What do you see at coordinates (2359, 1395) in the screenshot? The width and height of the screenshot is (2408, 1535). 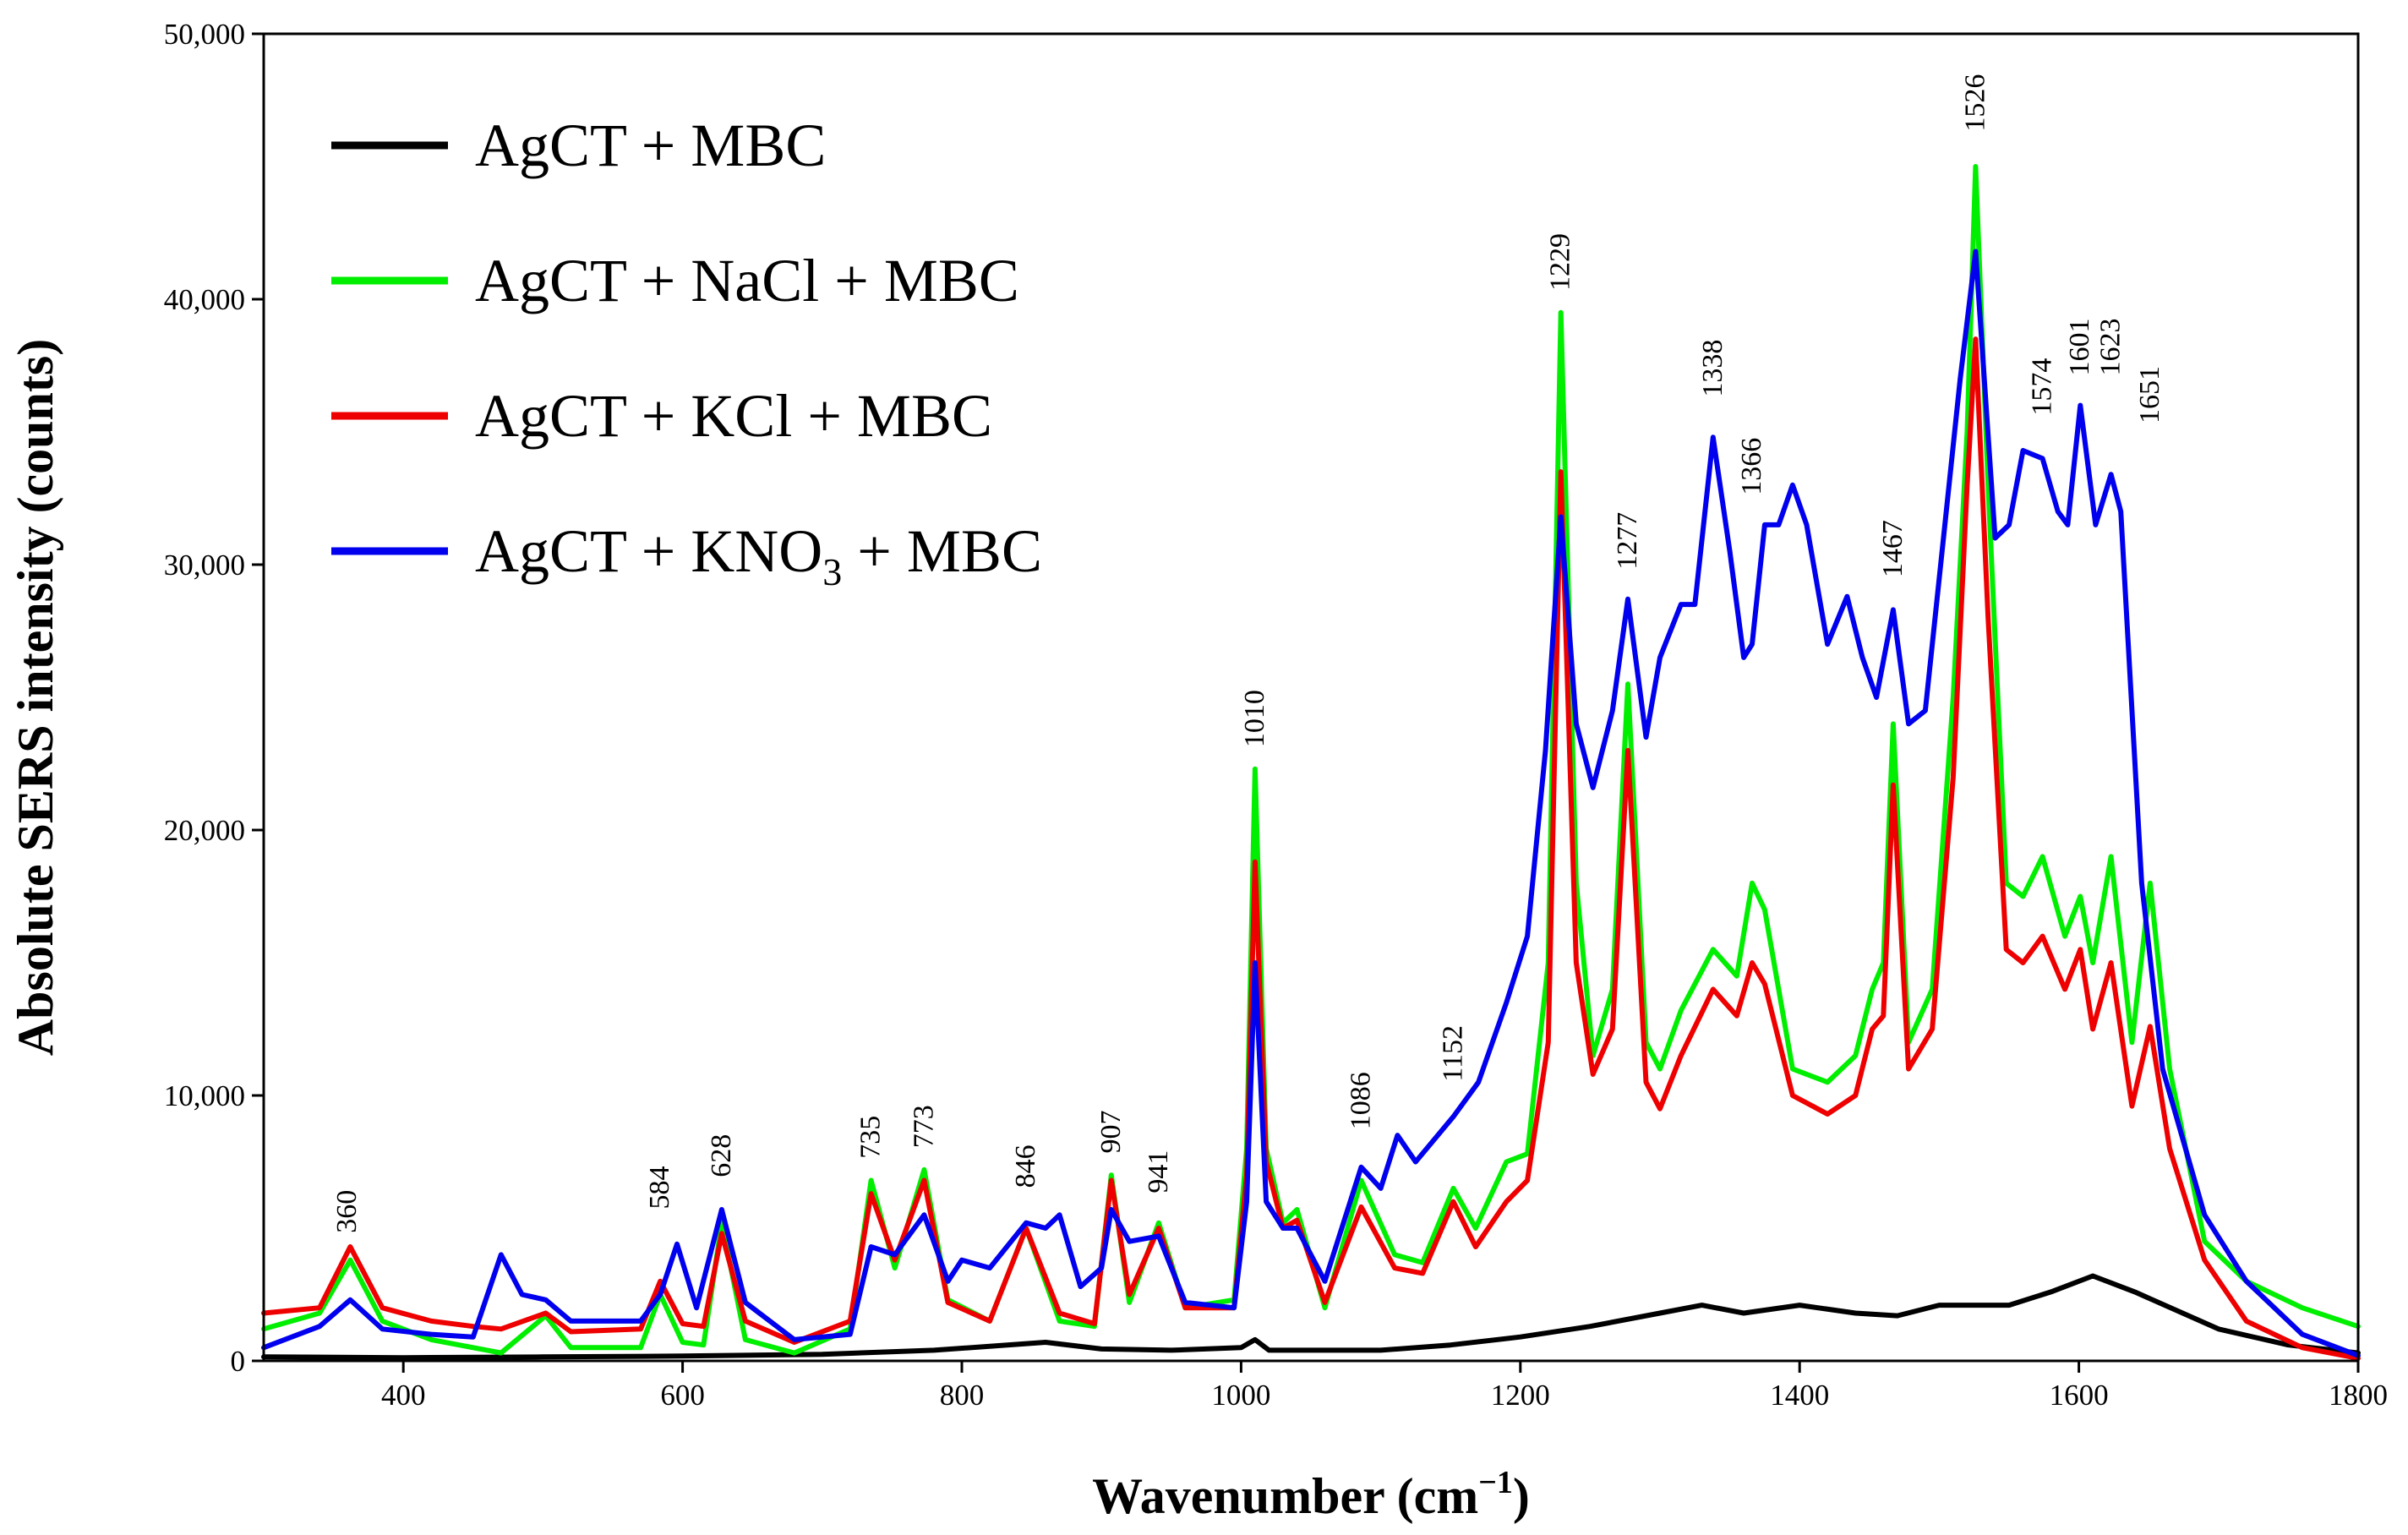 I see `x-tick-label: 1800` at bounding box center [2359, 1395].